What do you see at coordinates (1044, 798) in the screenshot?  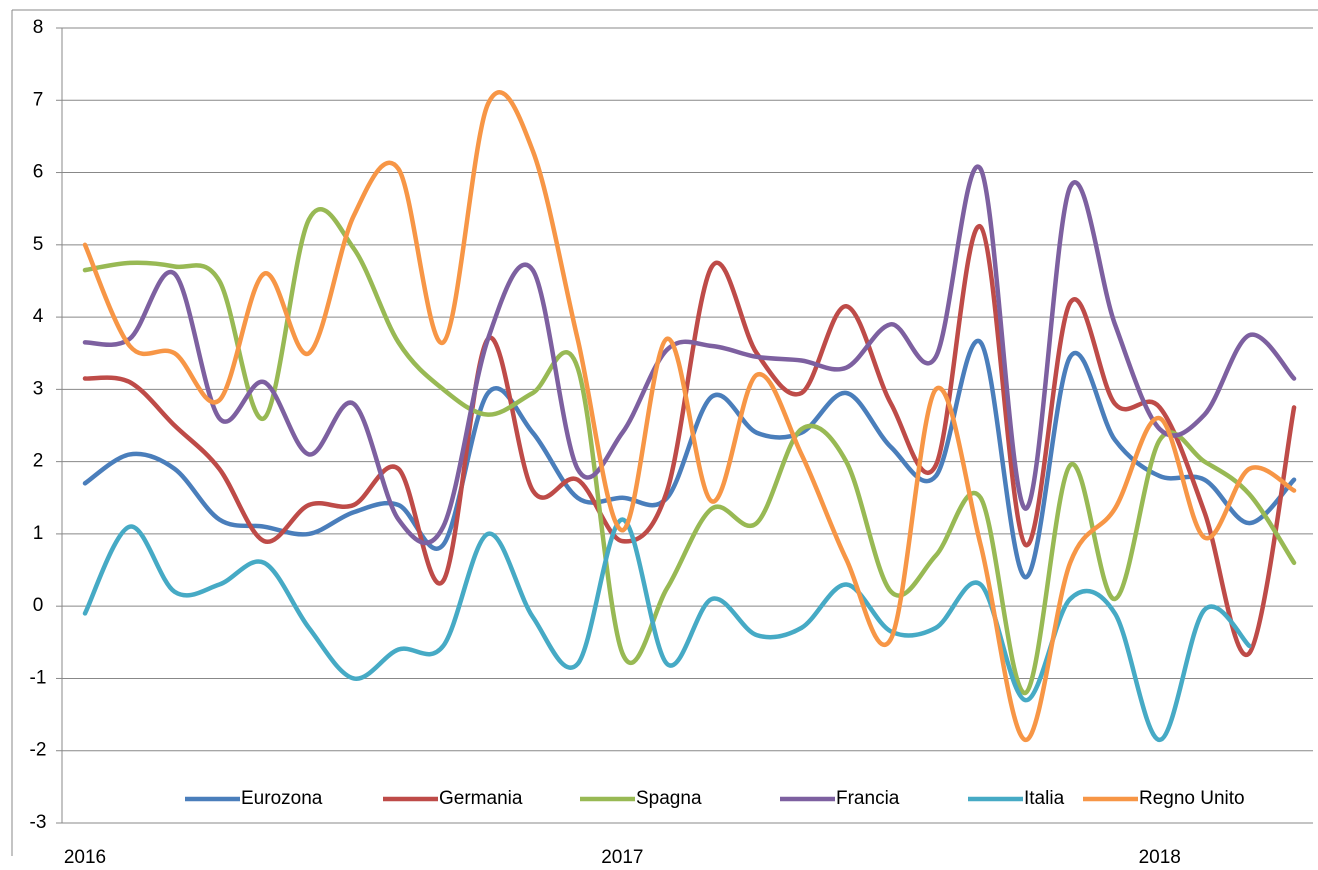 I see `legend-label: Italia` at bounding box center [1044, 798].